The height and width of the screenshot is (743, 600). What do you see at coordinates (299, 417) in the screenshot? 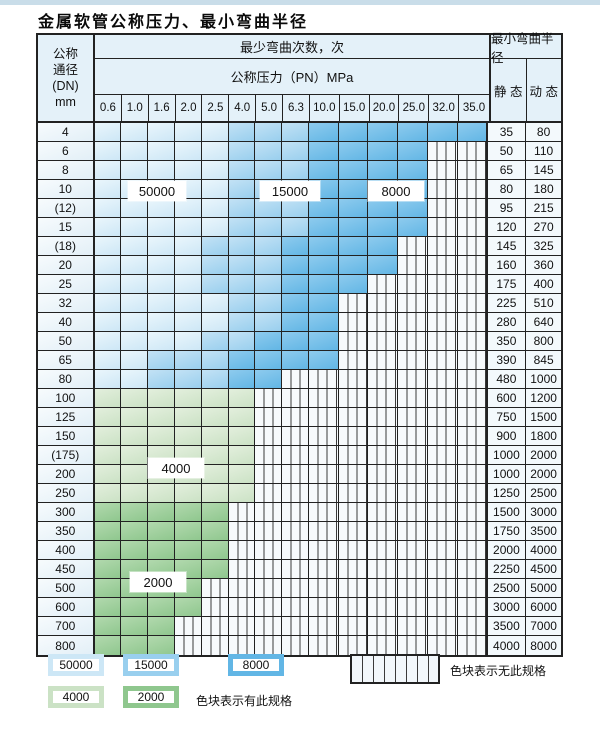
I see `table-row-dn-125: 125 750 1500` at bounding box center [299, 417].